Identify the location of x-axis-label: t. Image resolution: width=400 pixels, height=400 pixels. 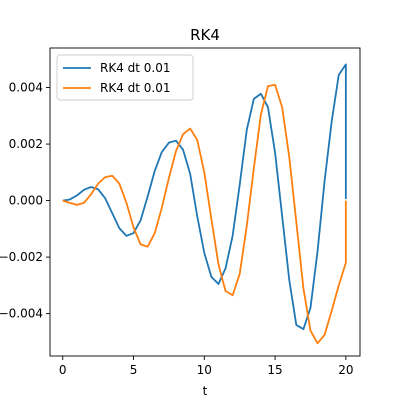
(205, 391).